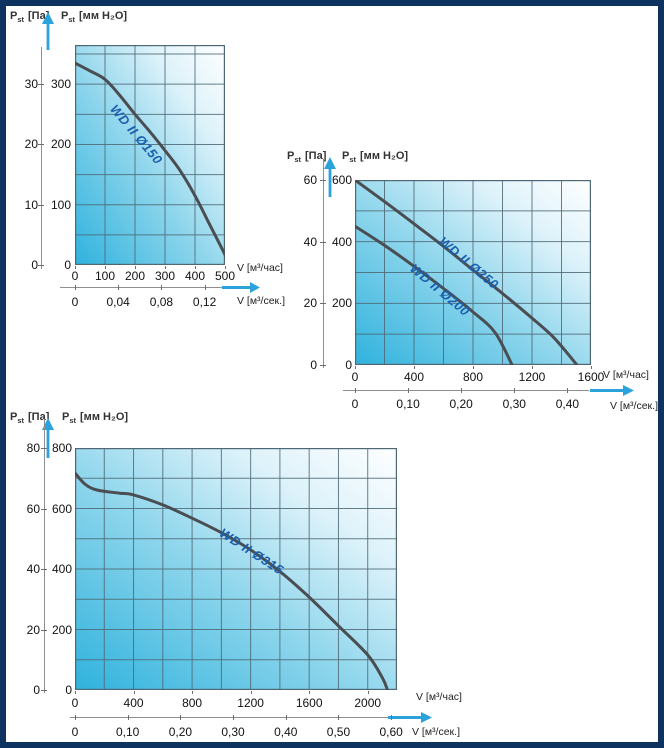  I want to click on chart-plot-wd-ii-o250-o200, so click(473, 272).